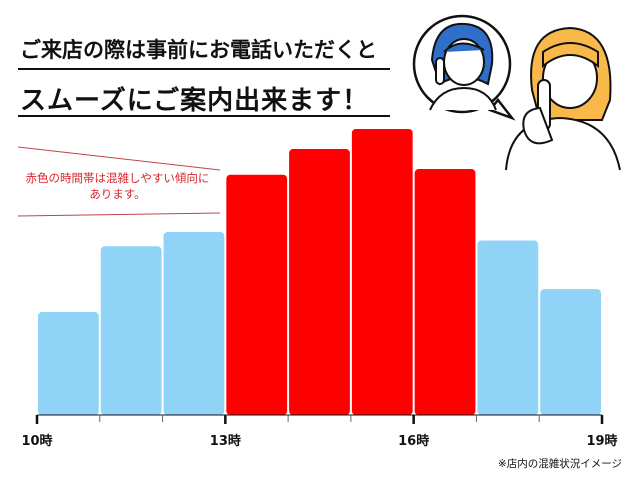 This screenshot has width=640, height=480. What do you see at coordinates (570, 352) in the screenshot?
I see `bar-18時` at bounding box center [570, 352].